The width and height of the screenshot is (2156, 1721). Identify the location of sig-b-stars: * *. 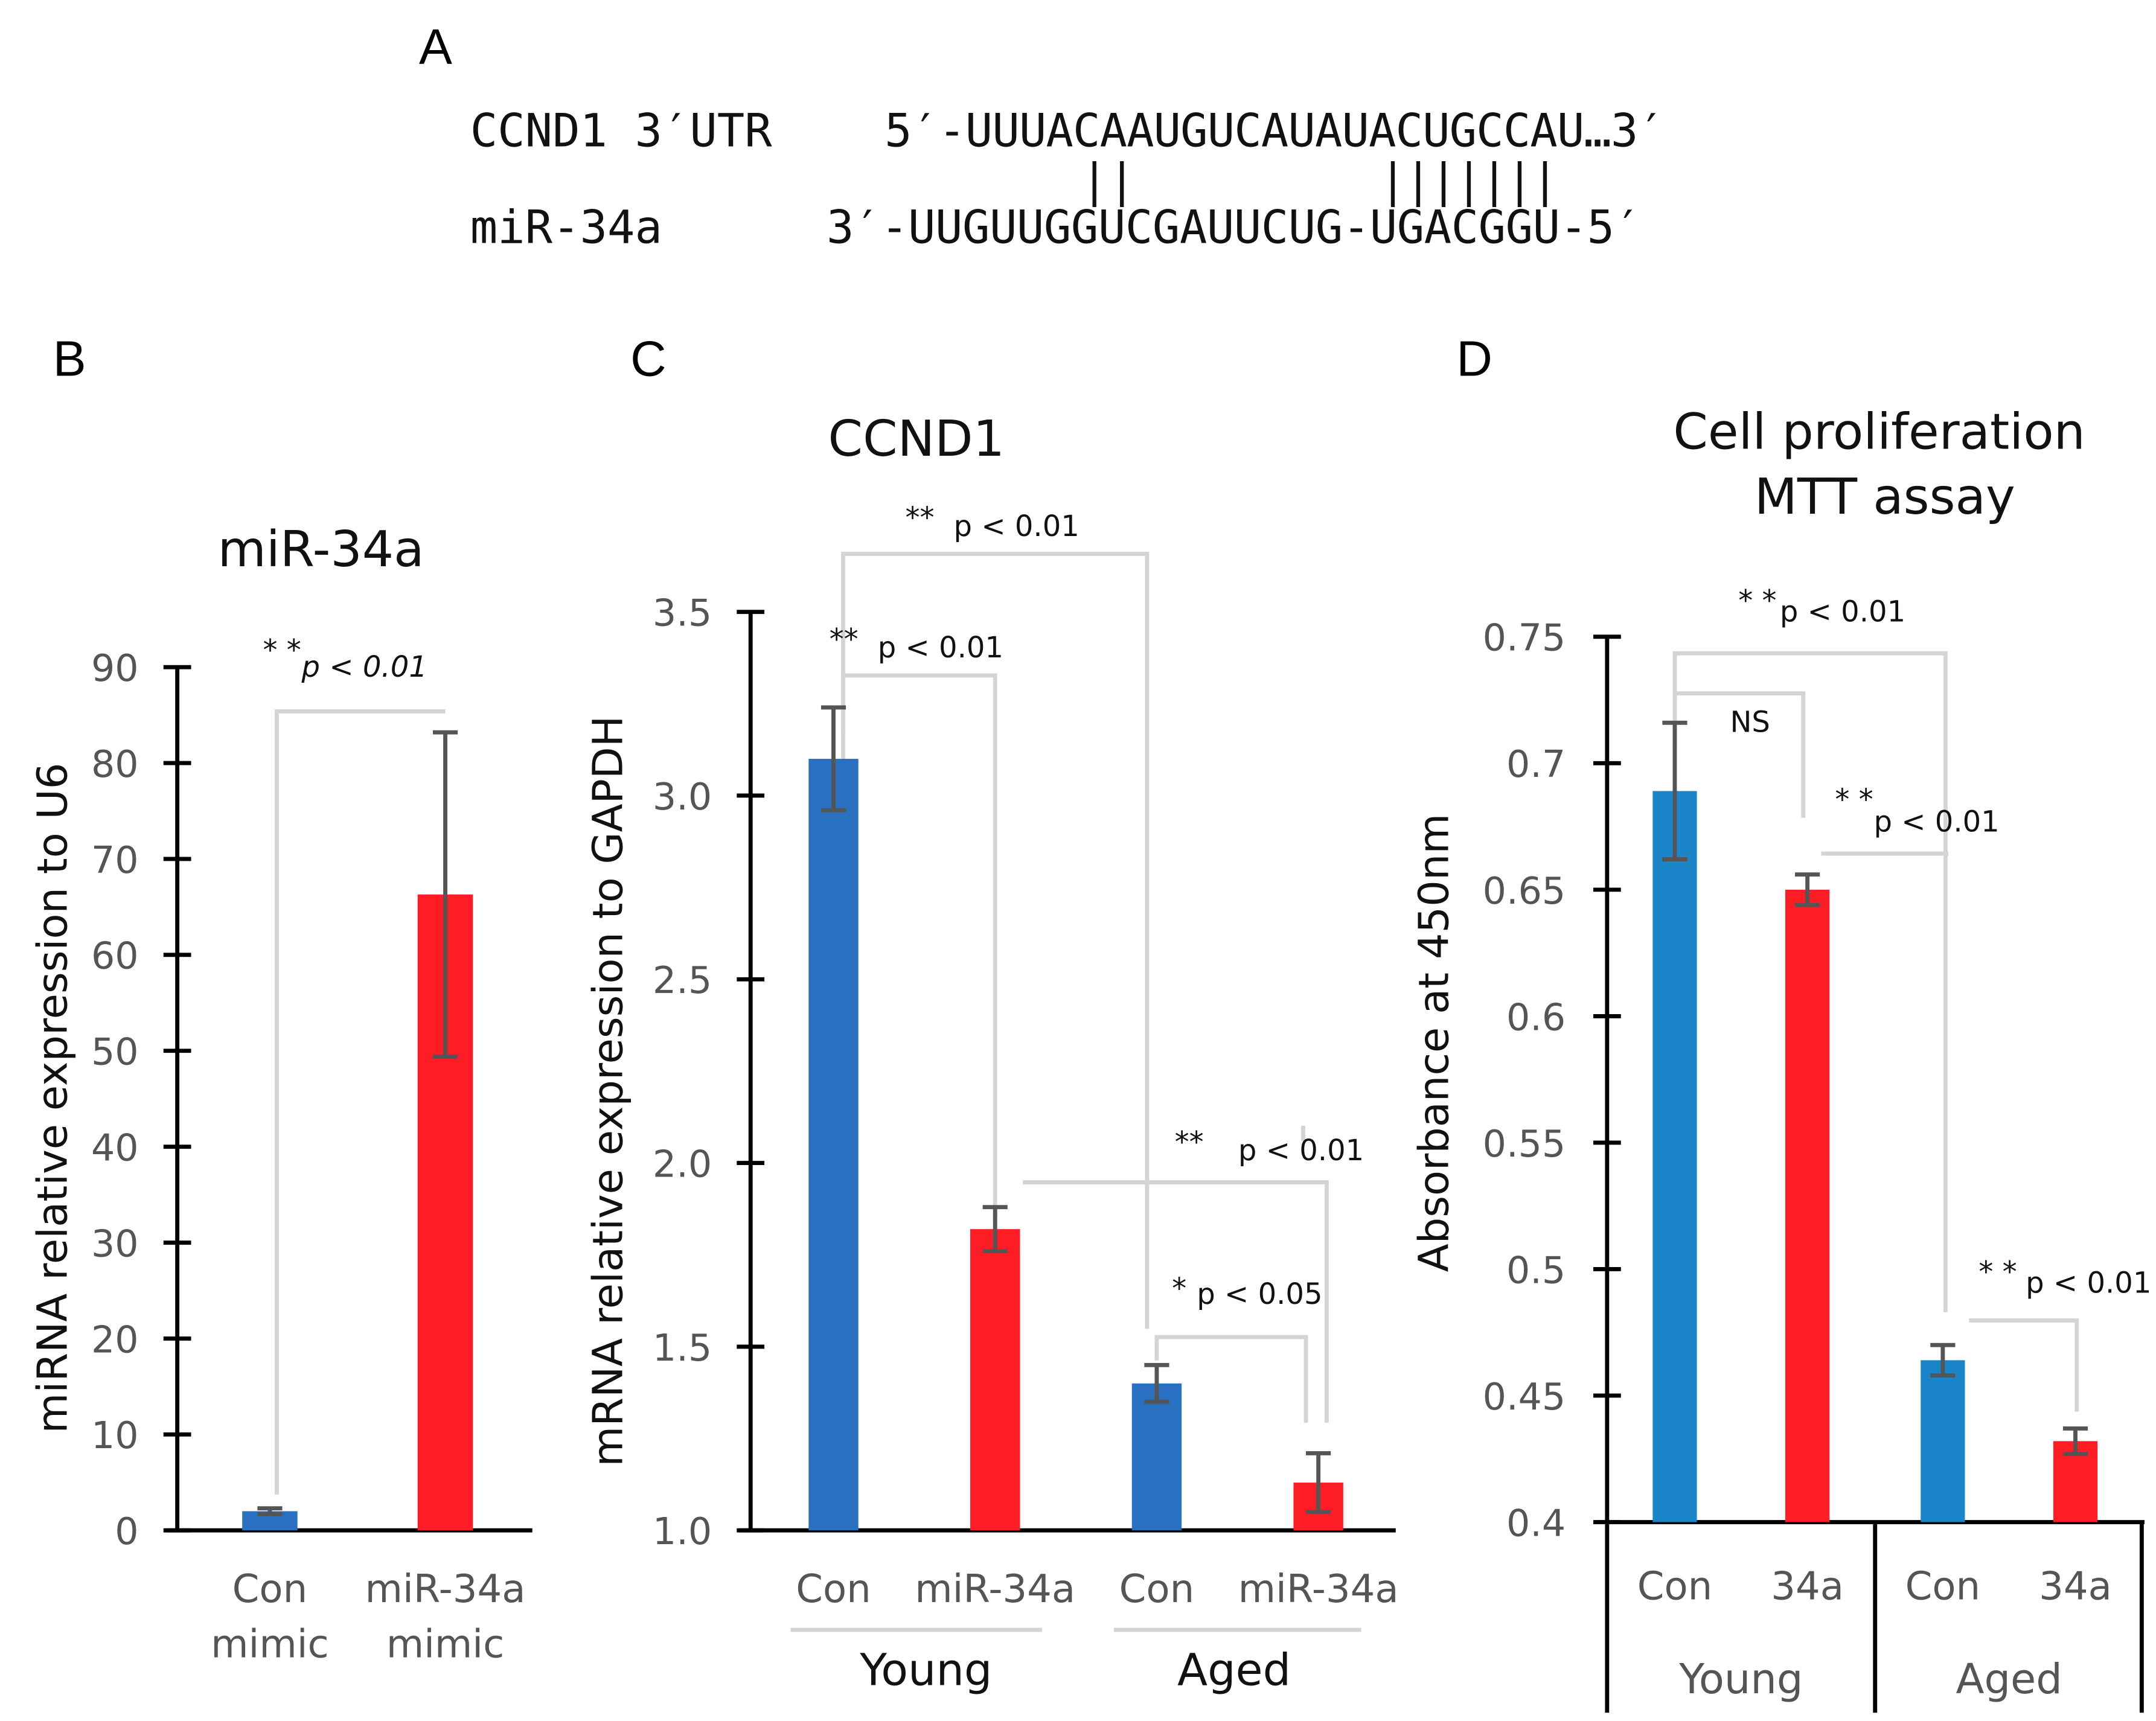
(282, 651).